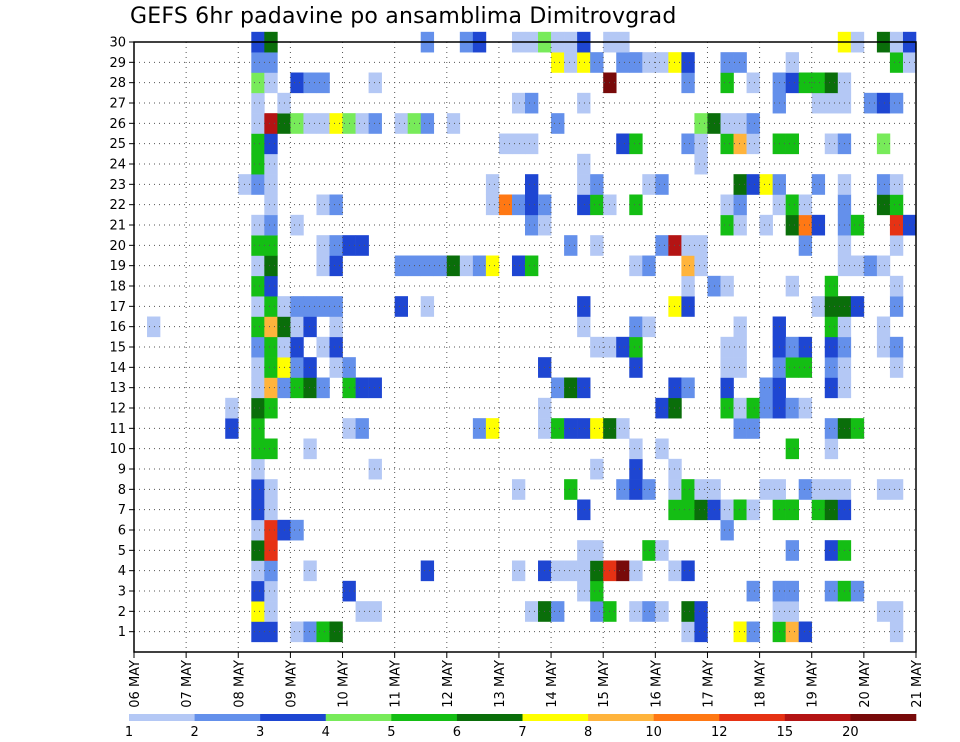  I want to click on y-tick-label: 2, so click(122, 612).